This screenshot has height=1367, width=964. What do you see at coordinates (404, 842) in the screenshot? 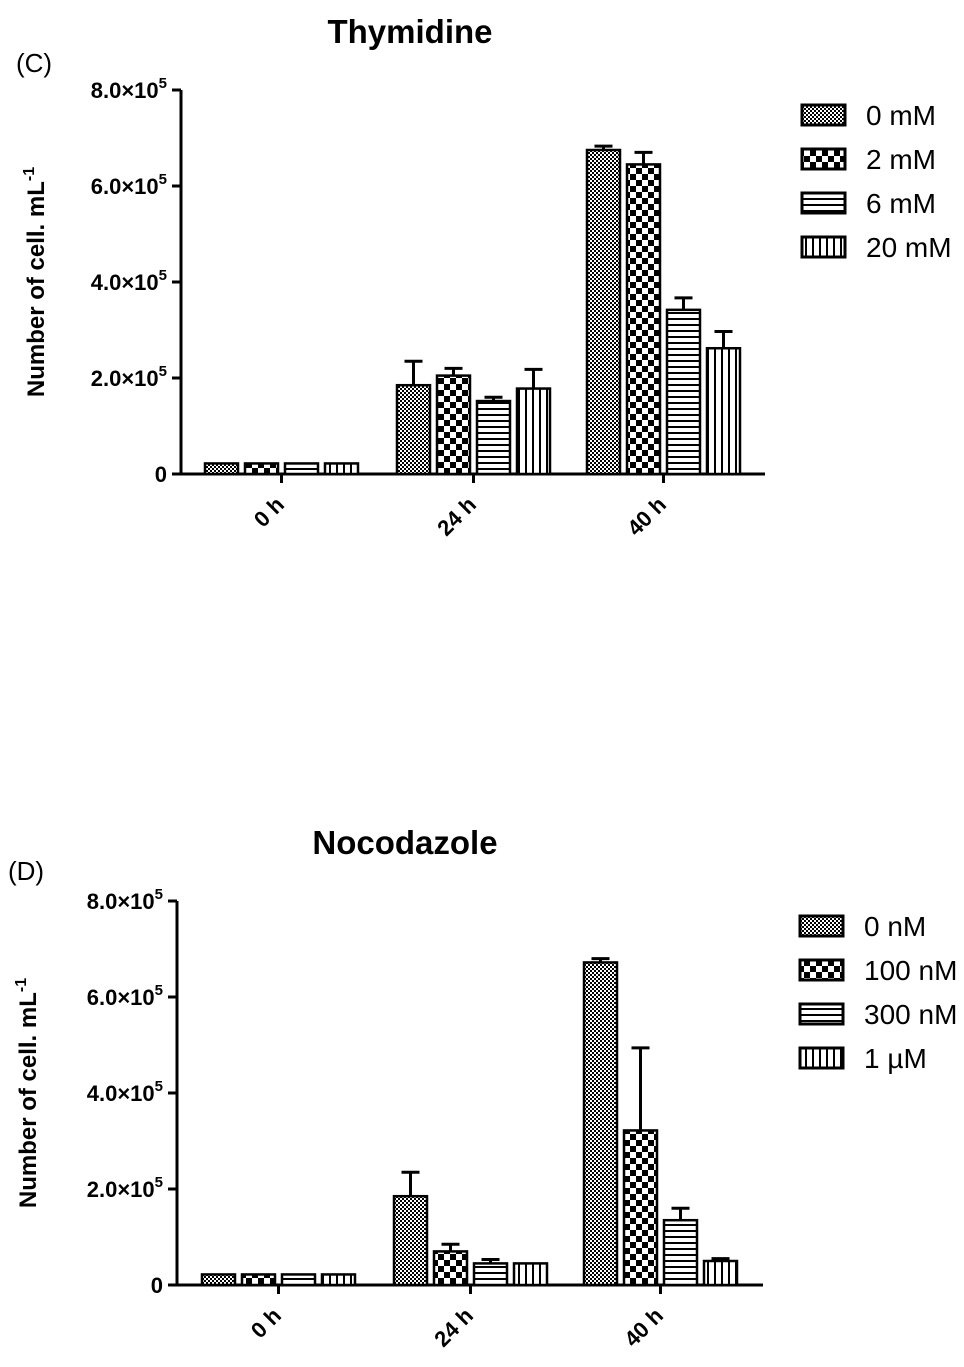
I see `chart-title: Nocodazole` at bounding box center [404, 842].